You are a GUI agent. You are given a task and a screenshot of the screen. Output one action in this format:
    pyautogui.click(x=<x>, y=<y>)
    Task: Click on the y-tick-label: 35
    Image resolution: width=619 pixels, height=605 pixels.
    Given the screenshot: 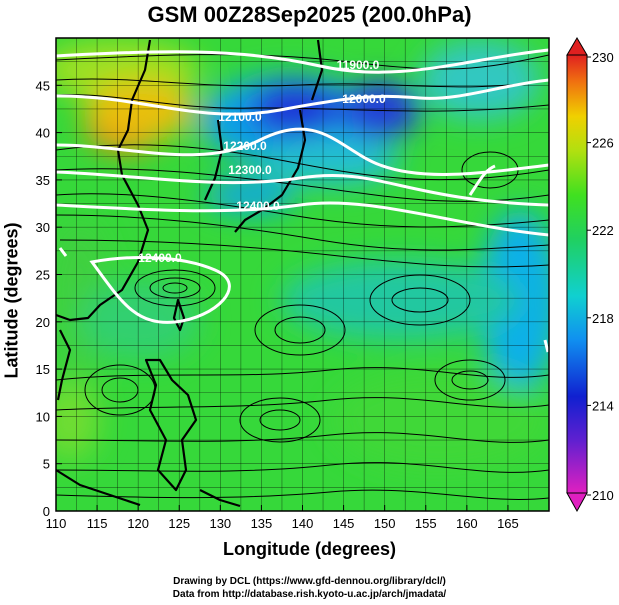 What is the action you would take?
    pyautogui.click(x=43, y=180)
    